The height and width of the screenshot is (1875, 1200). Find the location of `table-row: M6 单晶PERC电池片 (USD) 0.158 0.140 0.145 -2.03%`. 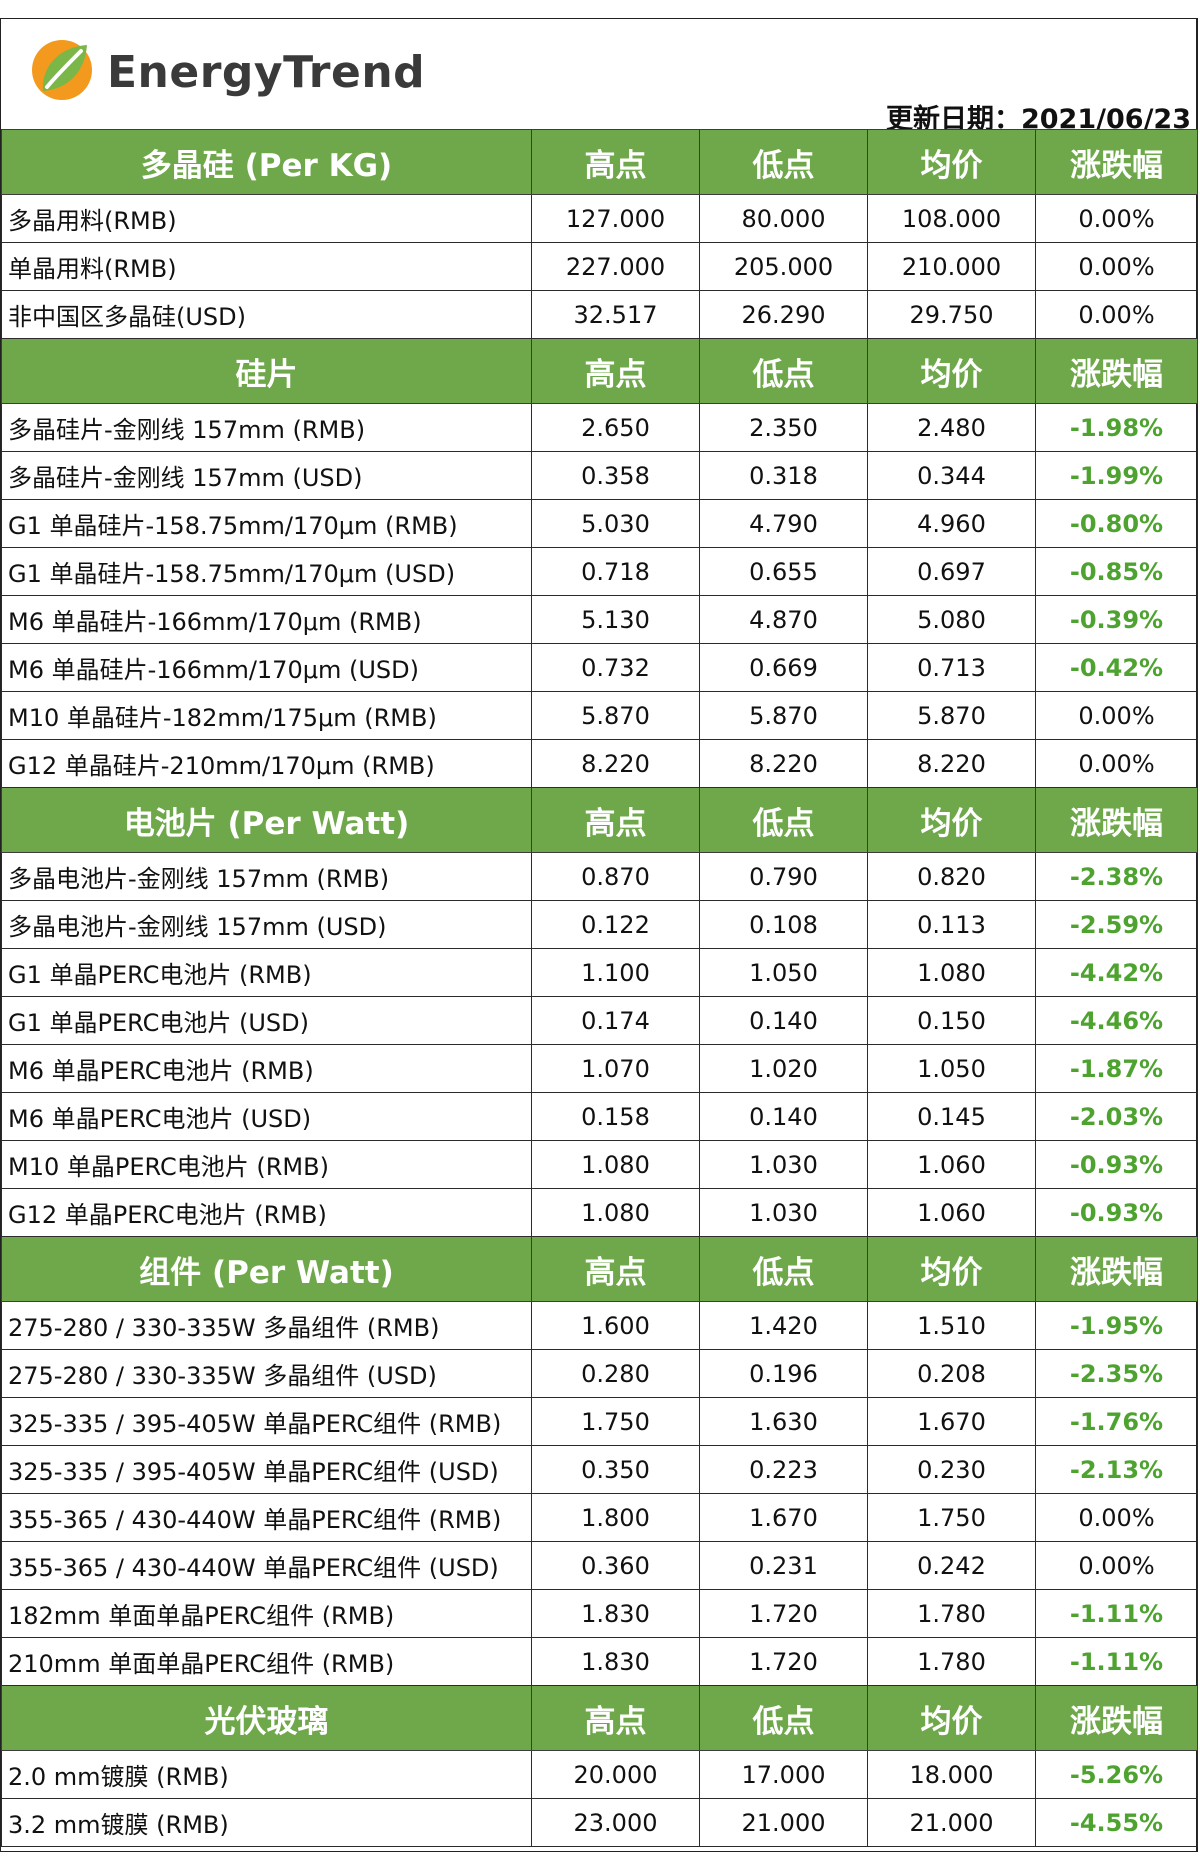

table-row: M6 单晶PERC电池片 (USD) 0.158 0.140 0.145 -2.03% is located at coordinates (599, 1116).